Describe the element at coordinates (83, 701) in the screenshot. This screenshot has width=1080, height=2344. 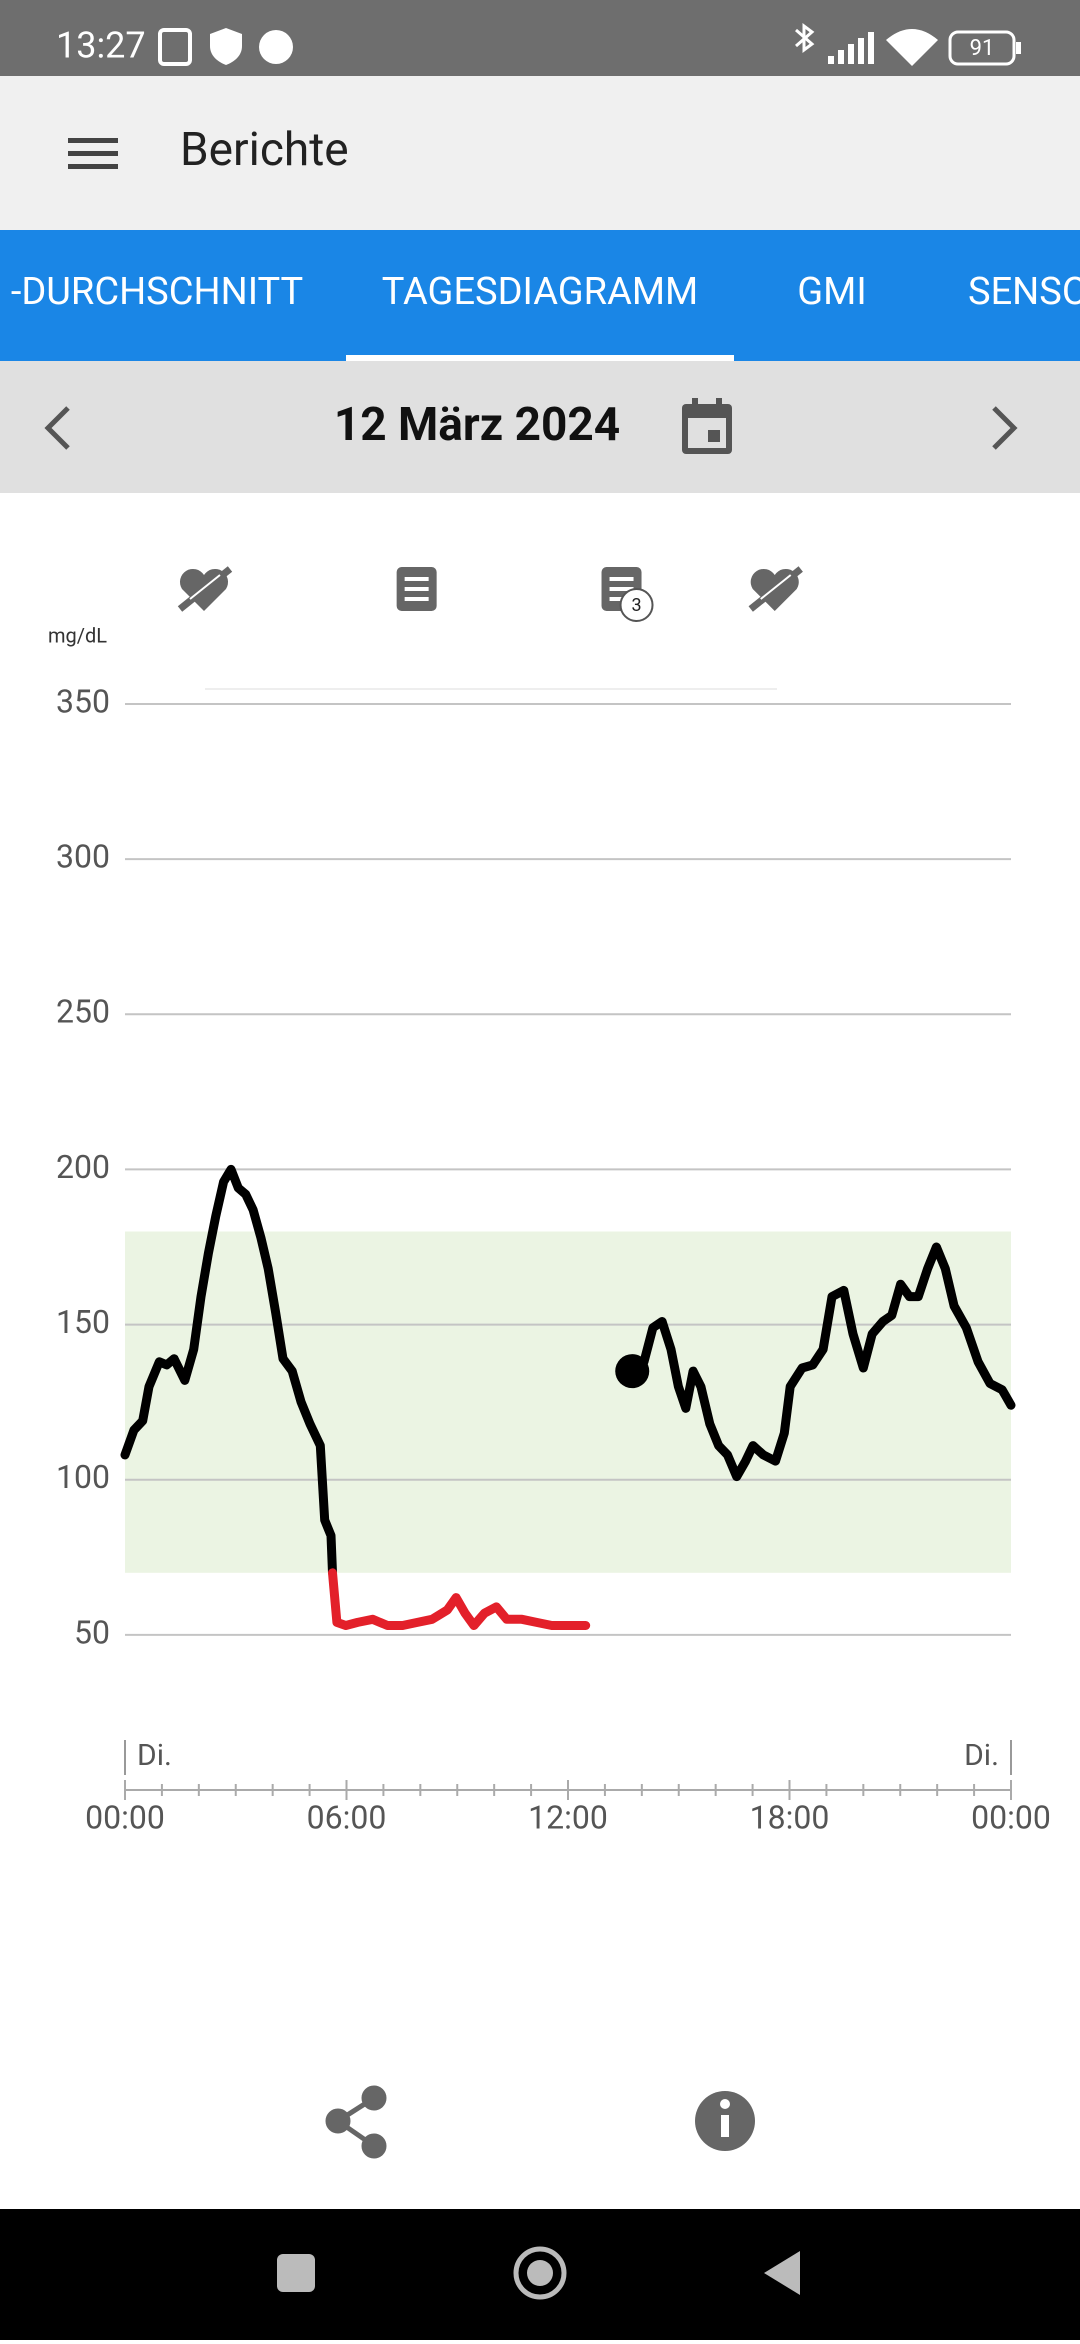
I see `y-tick-label: 350` at that location.